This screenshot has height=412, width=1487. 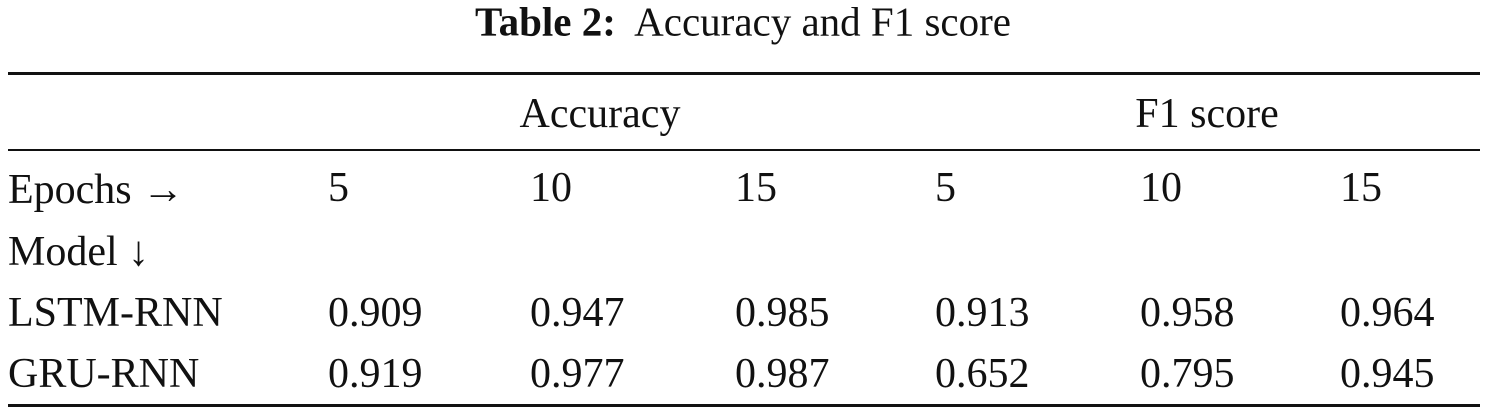 What do you see at coordinates (96, 190) in the screenshot?
I see `epochs-label: Epochs →` at bounding box center [96, 190].